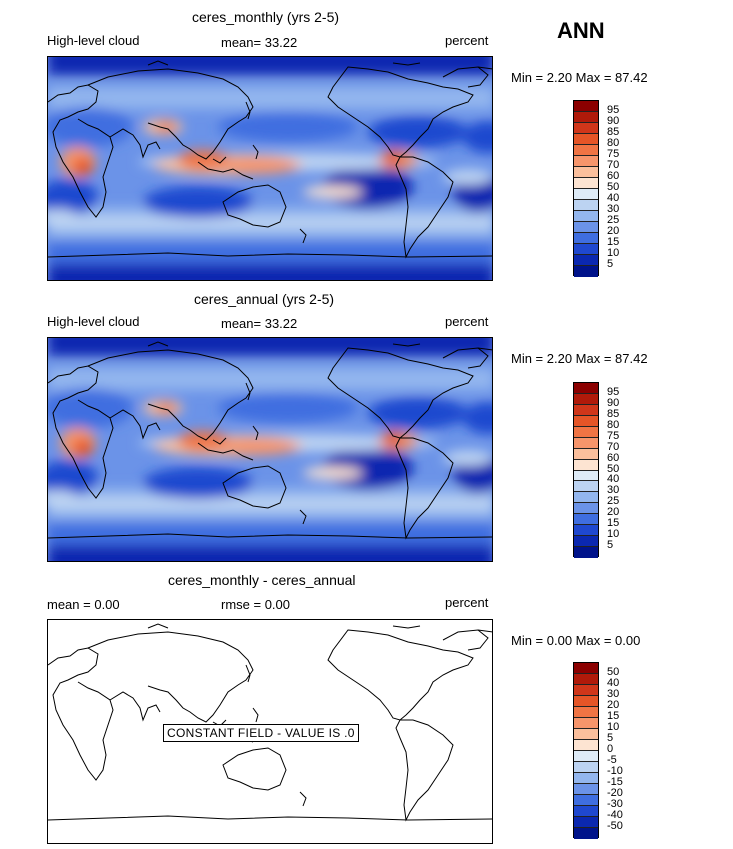 This screenshot has width=733, height=849. I want to click on colorbar-tick-label: -15, so click(615, 782).